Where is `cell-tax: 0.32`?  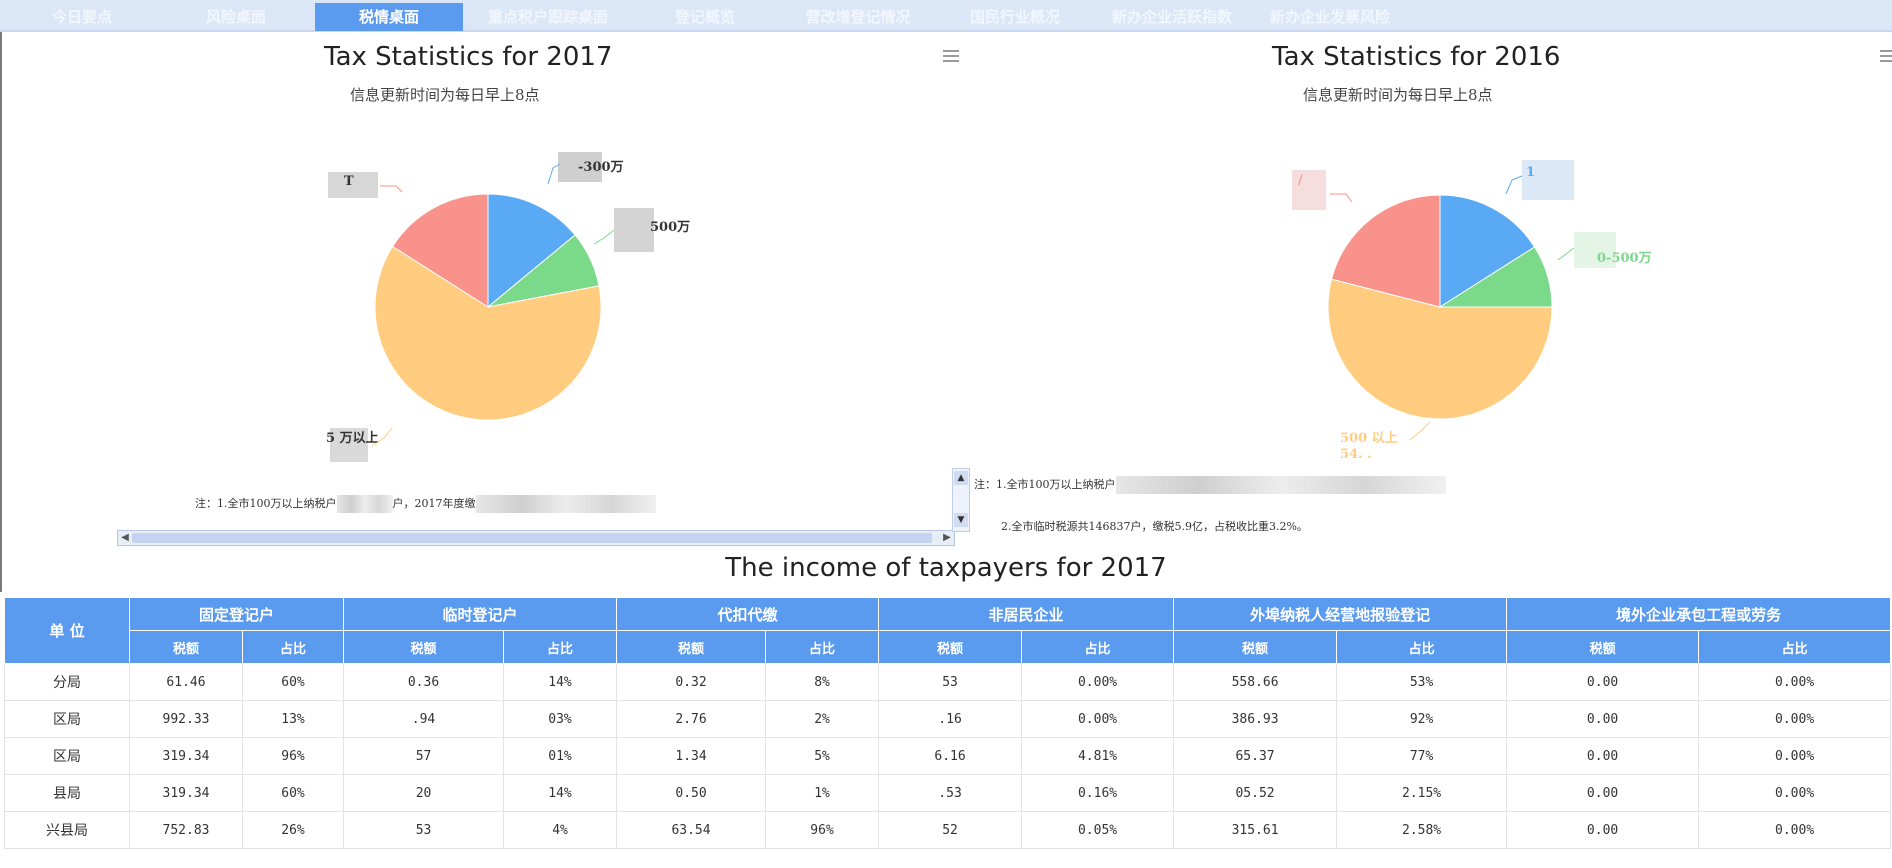 cell-tax: 0.32 is located at coordinates (691, 682).